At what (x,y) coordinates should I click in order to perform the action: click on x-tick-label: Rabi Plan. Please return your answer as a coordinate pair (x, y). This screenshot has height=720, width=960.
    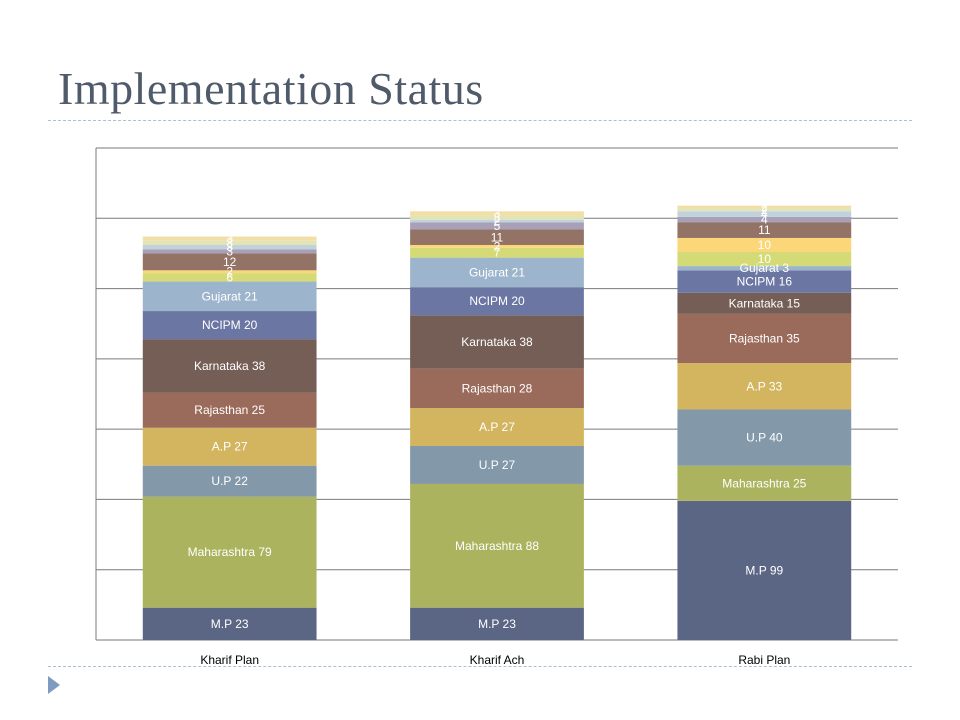
    Looking at the image, I should click on (764, 660).